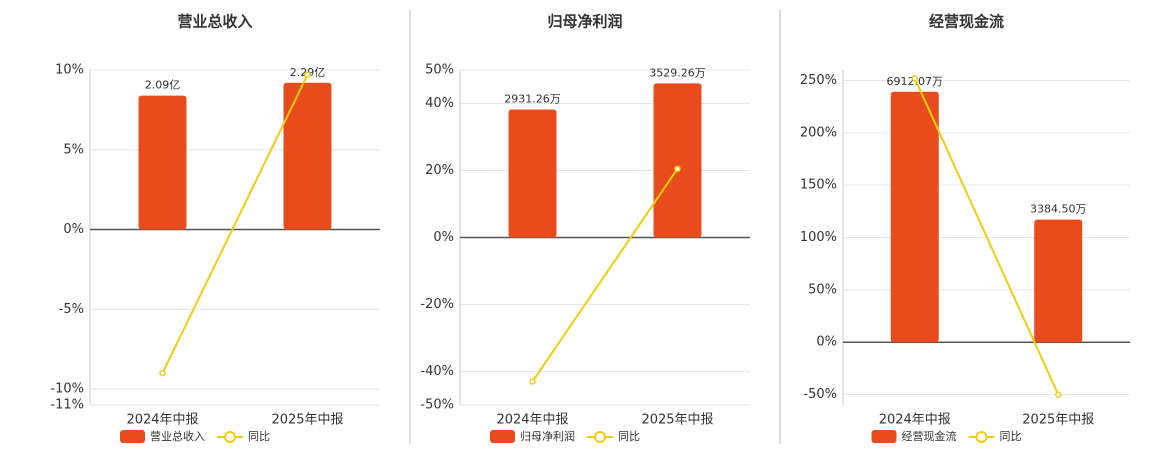 The width and height of the screenshot is (1160, 450). Describe the element at coordinates (532, 99) in the screenshot. I see `bar-label: 2931.26万` at that location.